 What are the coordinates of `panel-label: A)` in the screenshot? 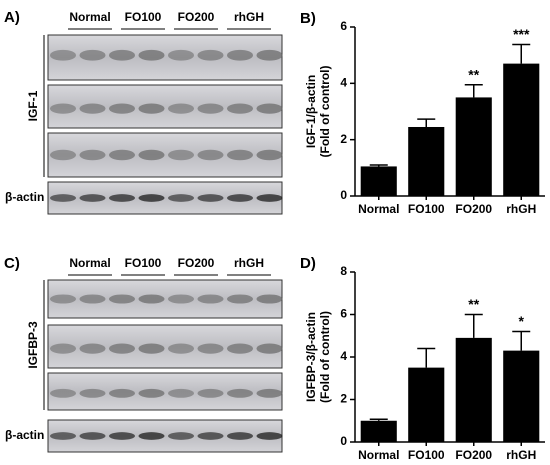 It's located at (12, 17).